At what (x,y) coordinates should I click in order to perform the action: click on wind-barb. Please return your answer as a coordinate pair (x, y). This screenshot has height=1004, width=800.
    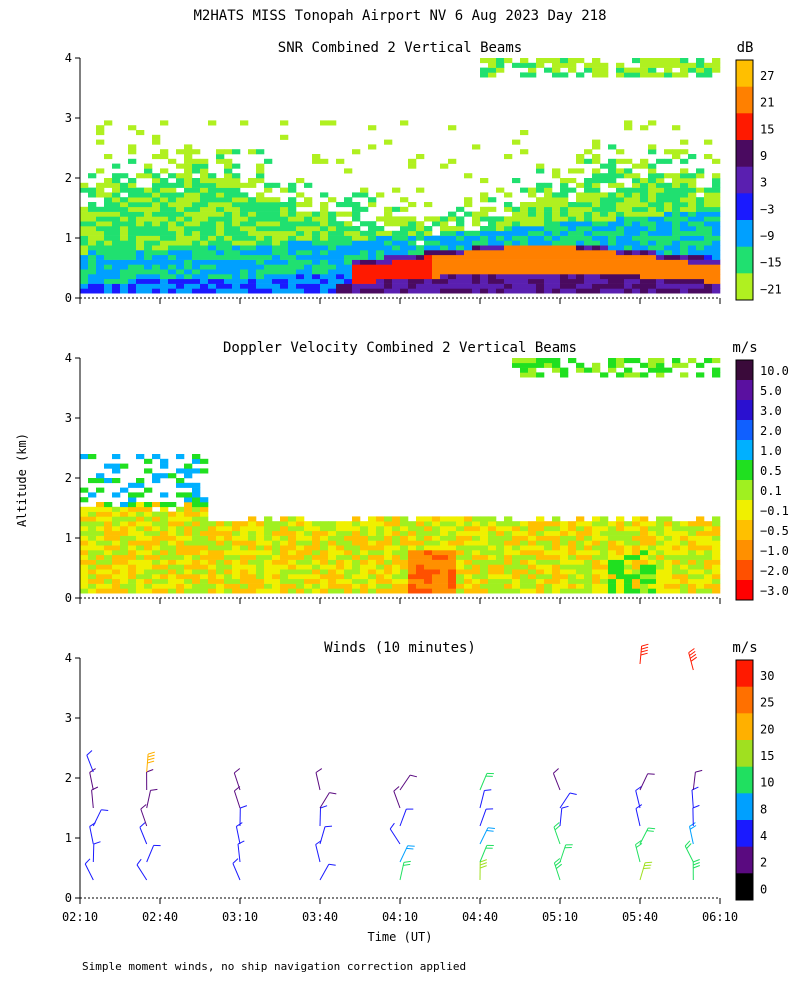
    Looking at the image, I should click on (644, 654).